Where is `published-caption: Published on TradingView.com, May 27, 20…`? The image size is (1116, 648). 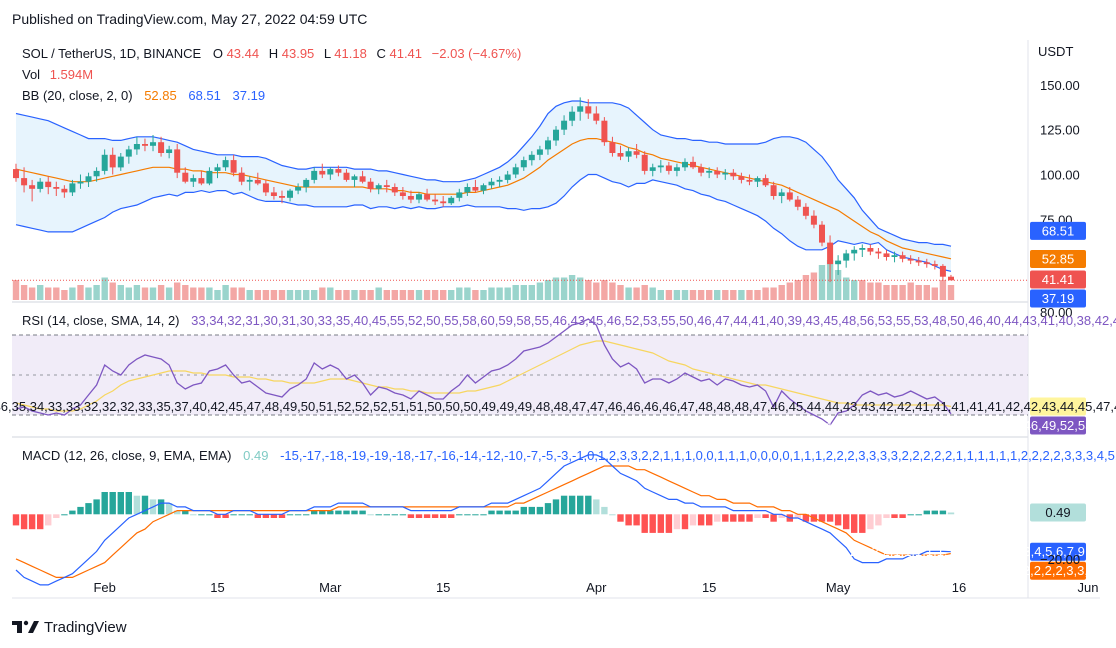
published-caption: Published on TradingView.com, May 27, 20… is located at coordinates (189, 19).